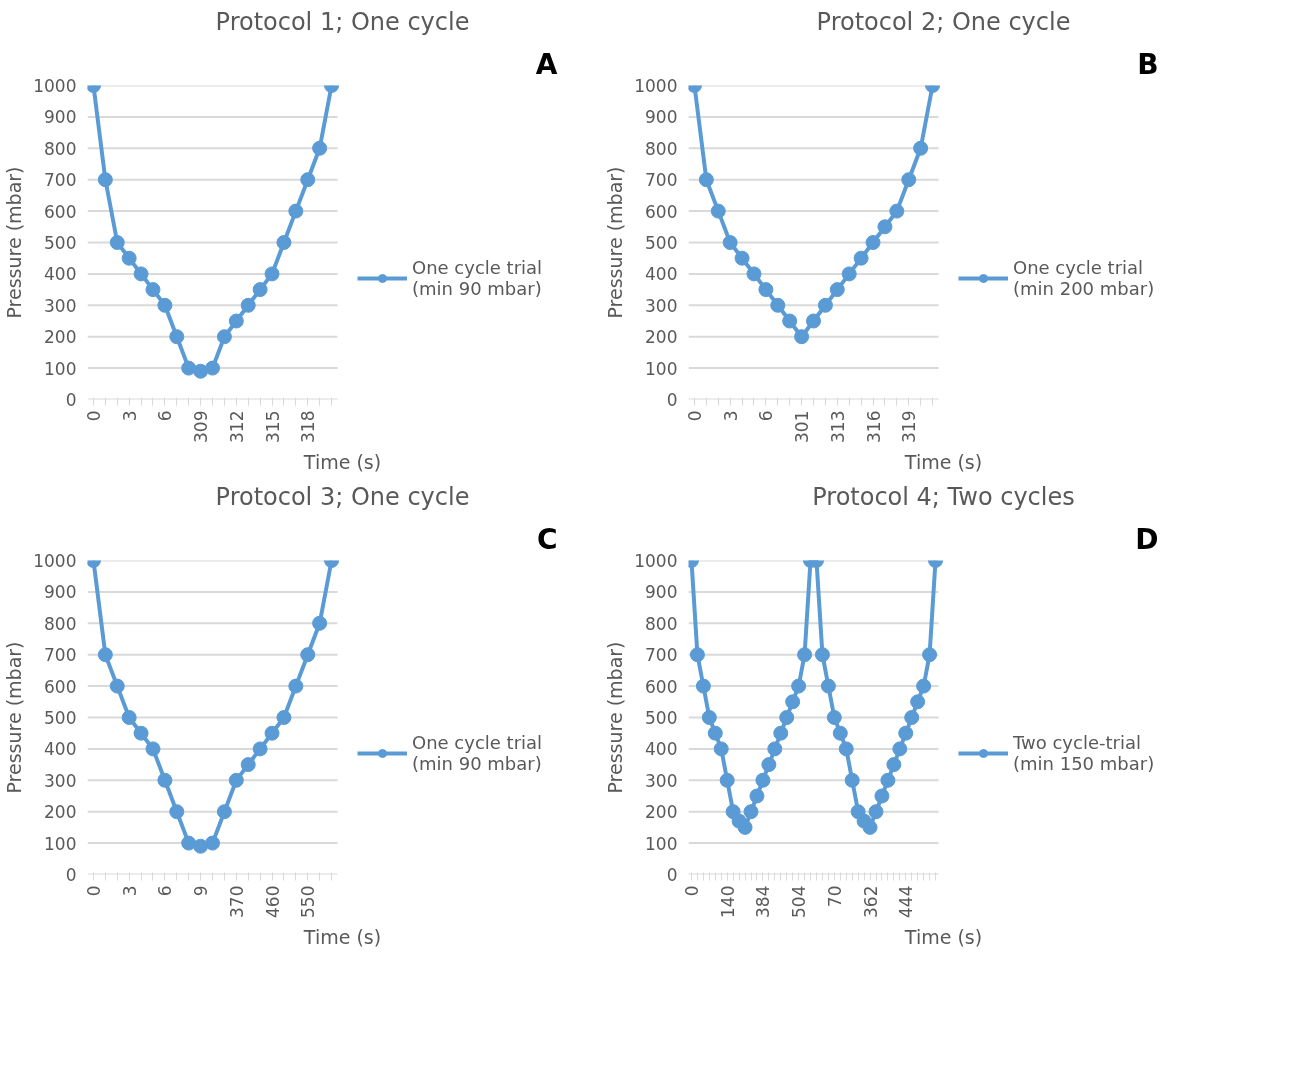 Image resolution: width=1312 pixels, height=1084 pixels. I want to click on text: B, so click(1148, 64).